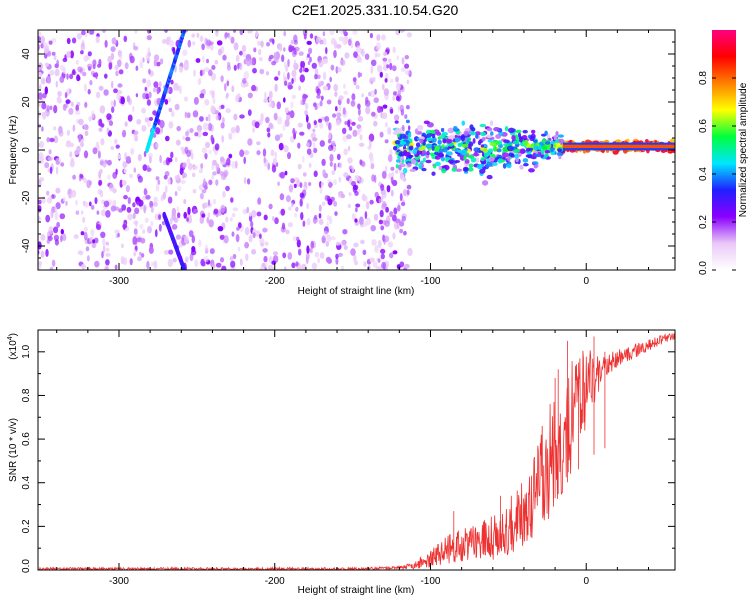  What do you see at coordinates (533, 150) in the screenshot?
I see `main-signal-band` at bounding box center [533, 150].